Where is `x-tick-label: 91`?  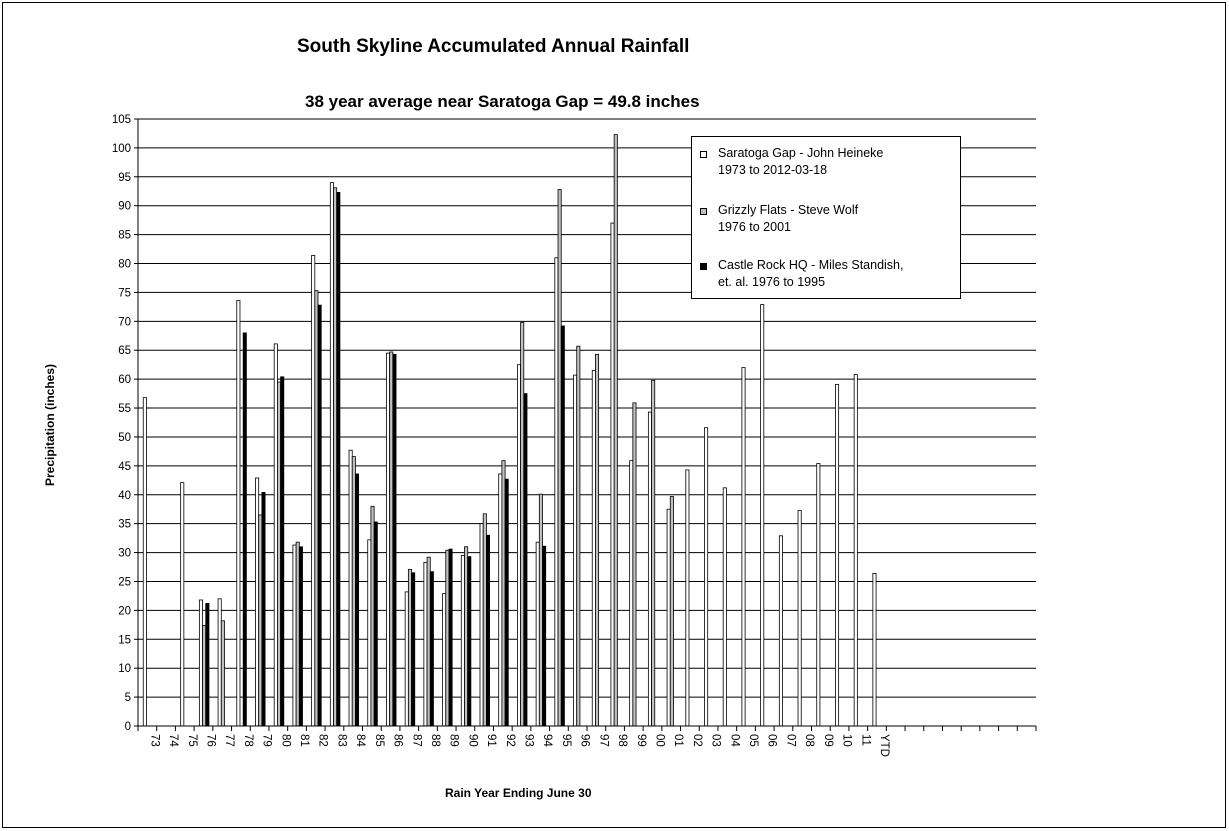
x-tick-label: 91 is located at coordinates (491, 740).